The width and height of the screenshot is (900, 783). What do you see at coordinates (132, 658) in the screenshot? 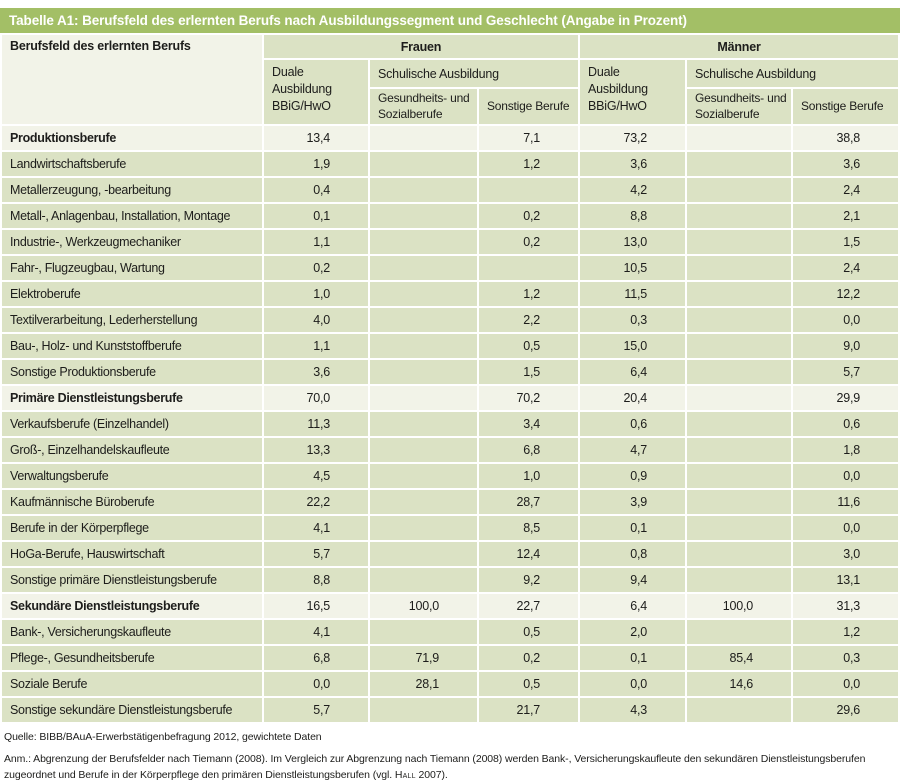
I see `row-label: Pflege-, Gesundheitsberufe` at bounding box center [132, 658].